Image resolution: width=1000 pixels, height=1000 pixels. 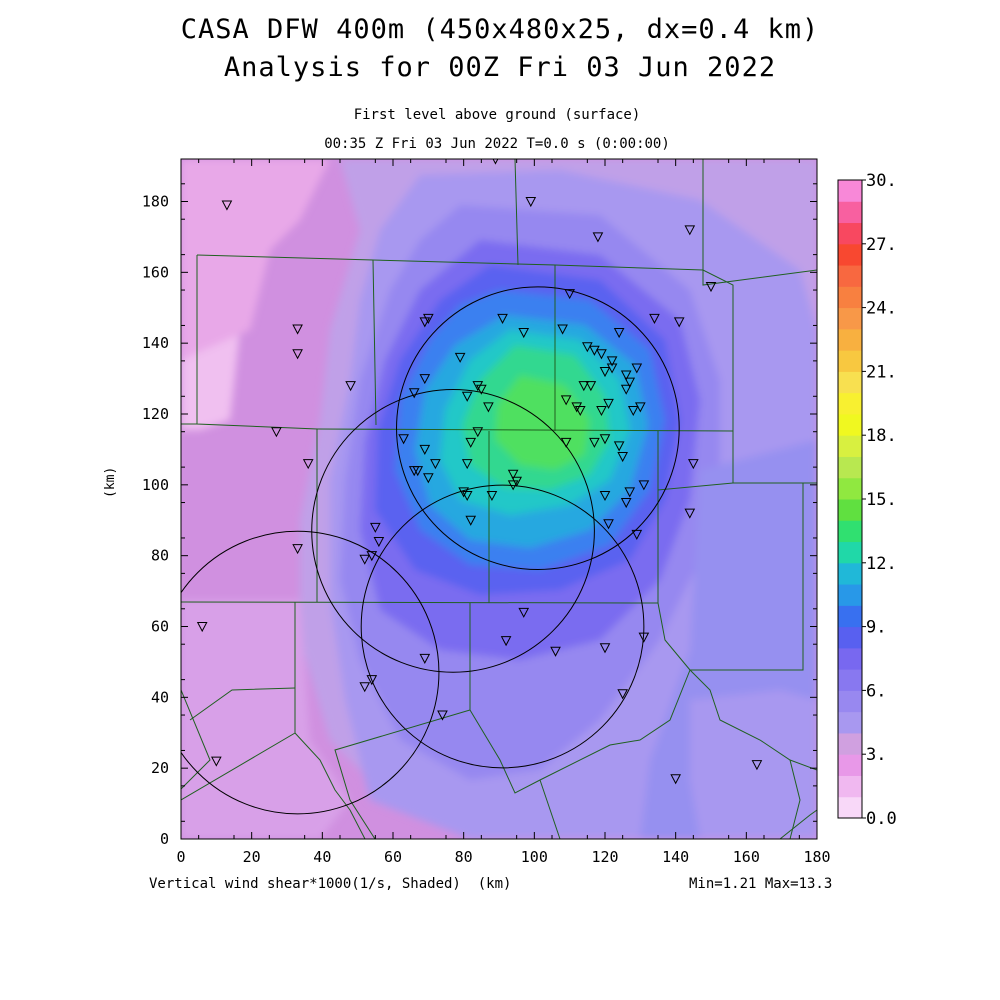 I want to click on x-tick-label: 0, so click(x=180, y=857).